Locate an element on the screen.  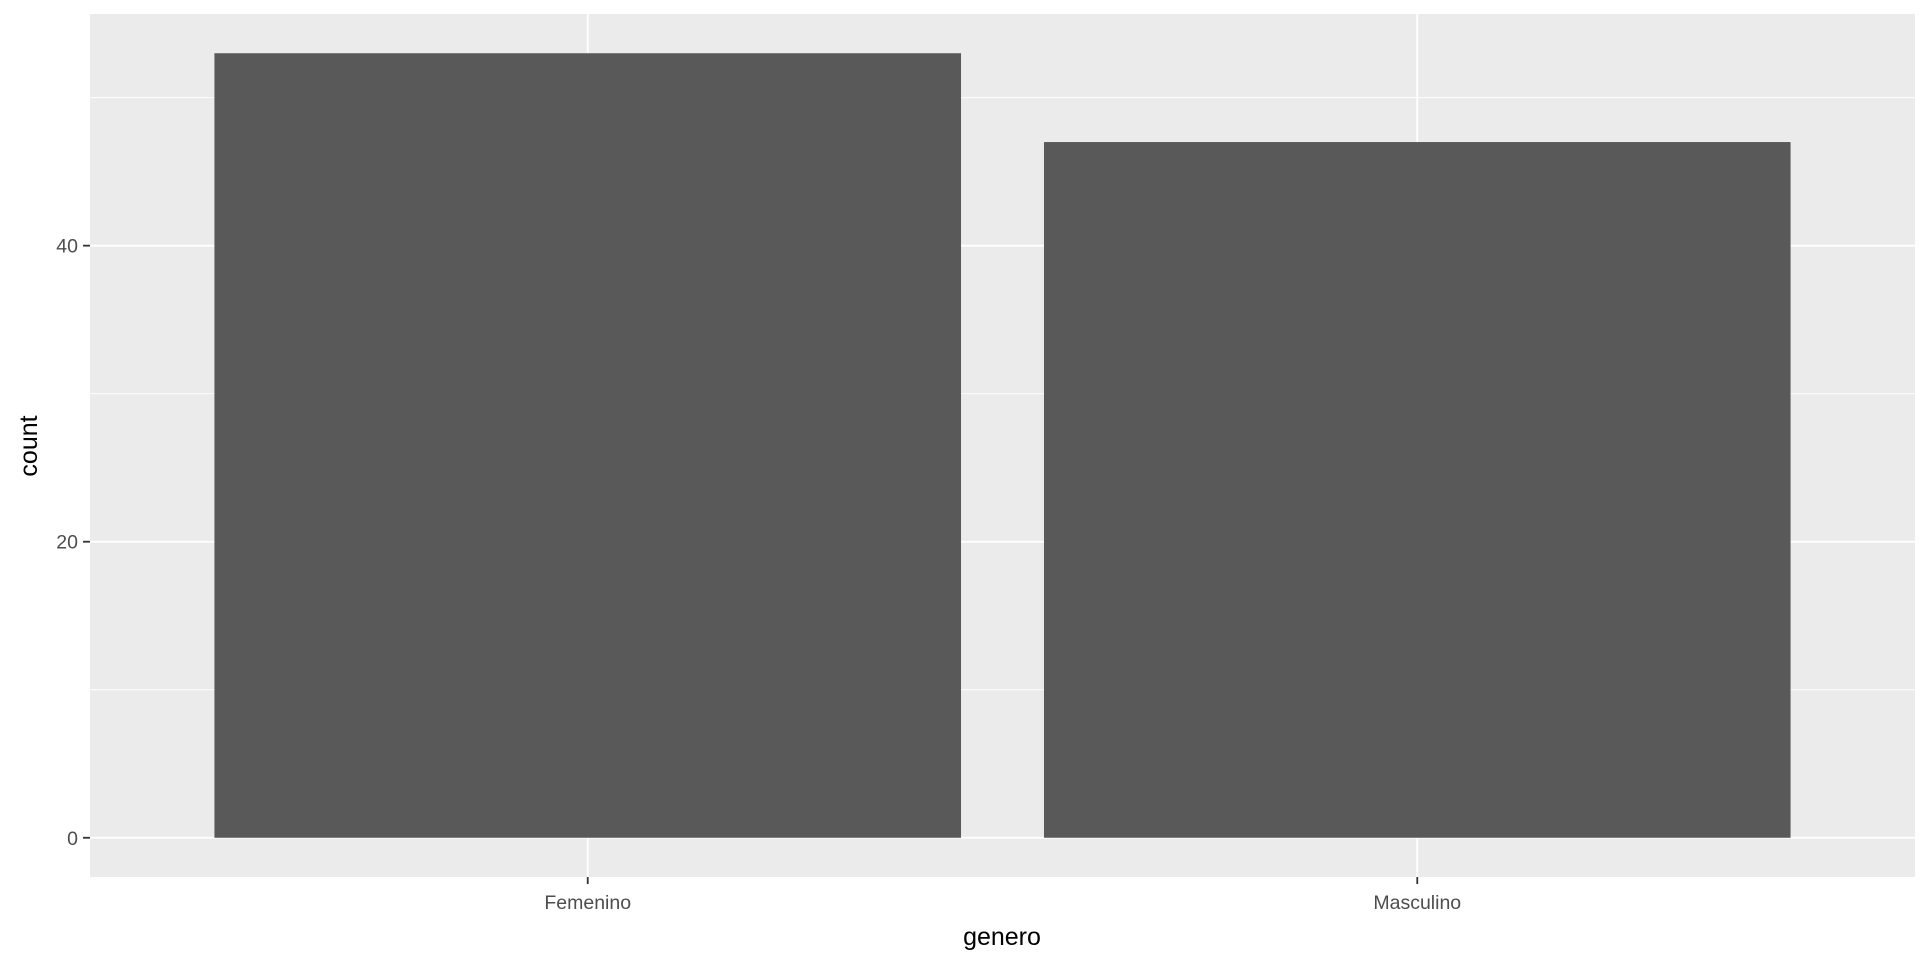
x-axis: Femenino Masculino is located at coordinates (1002, 895).